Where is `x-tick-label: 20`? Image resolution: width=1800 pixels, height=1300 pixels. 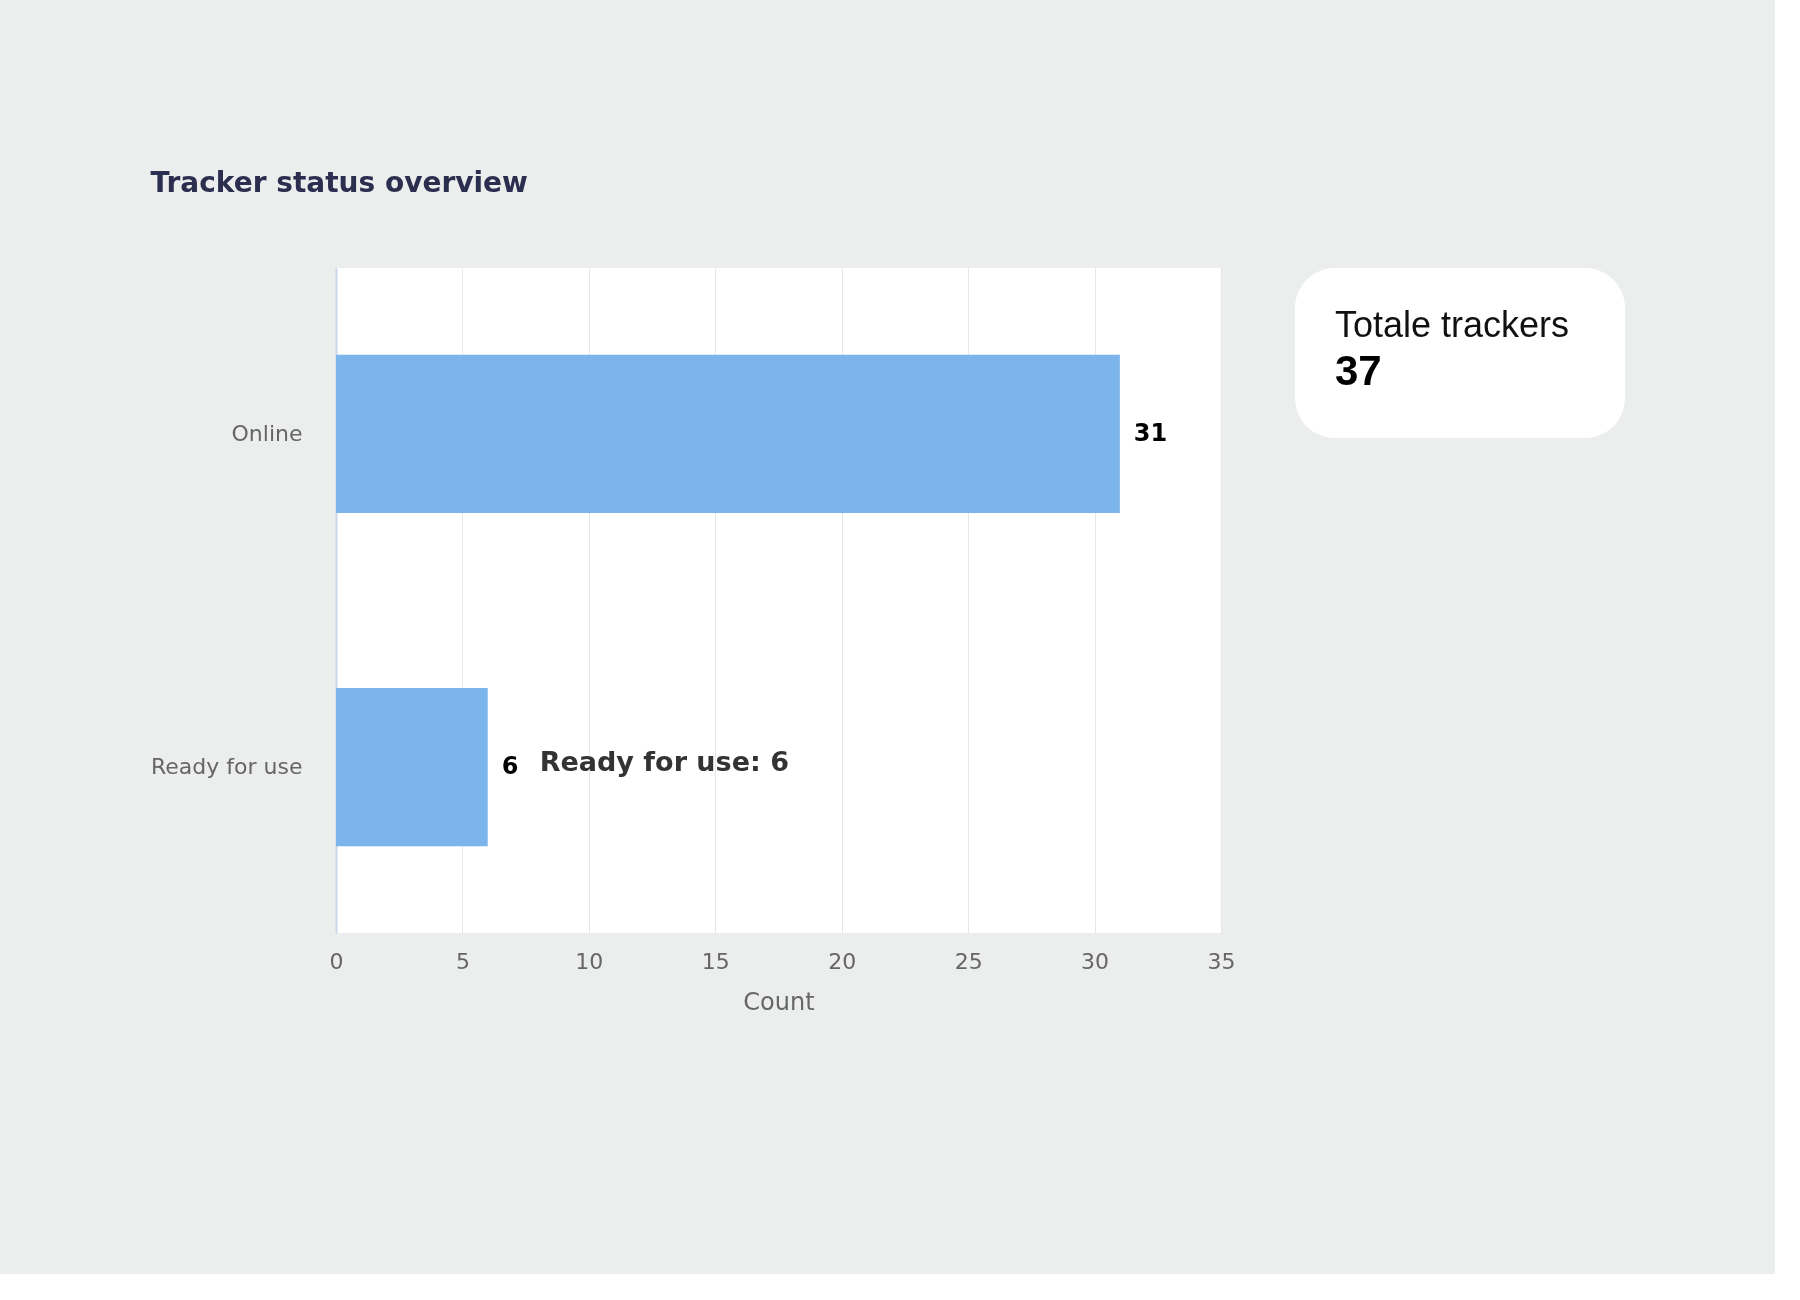
x-tick-label: 20 is located at coordinates (842, 961).